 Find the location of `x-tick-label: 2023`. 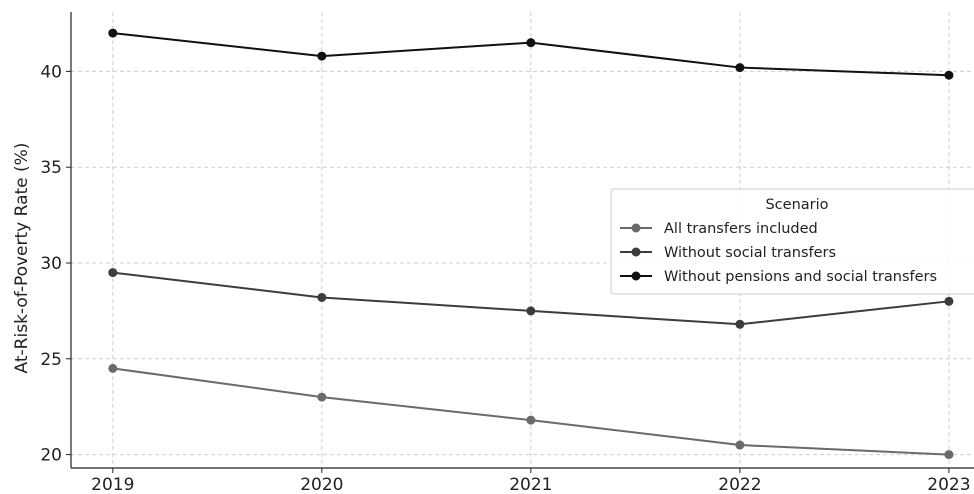

x-tick-label: 2023 is located at coordinates (948, 484).